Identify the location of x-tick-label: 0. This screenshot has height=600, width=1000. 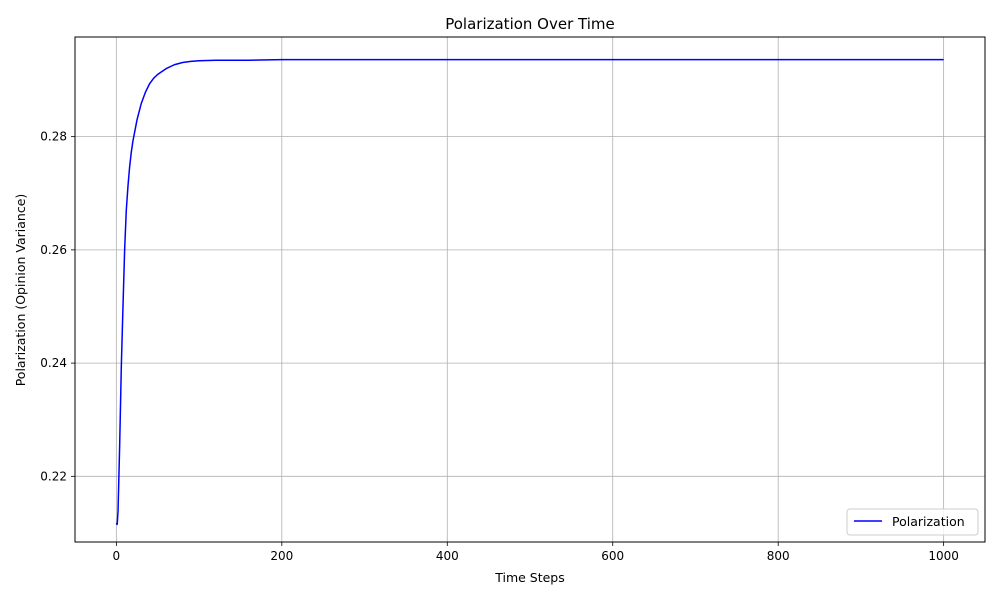
(117, 556).